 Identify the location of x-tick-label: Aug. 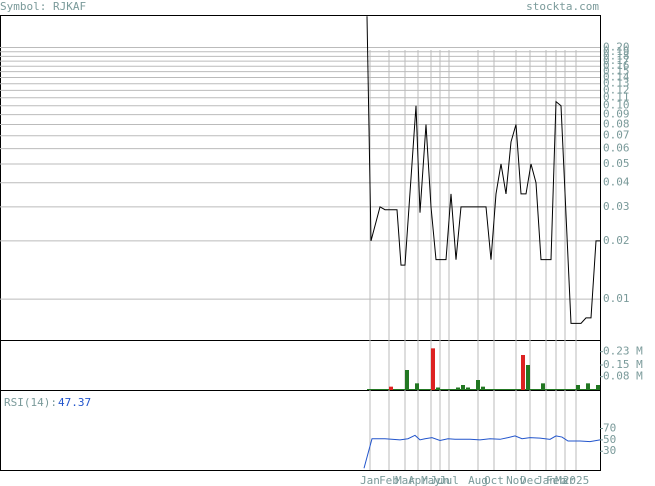
(478, 480).